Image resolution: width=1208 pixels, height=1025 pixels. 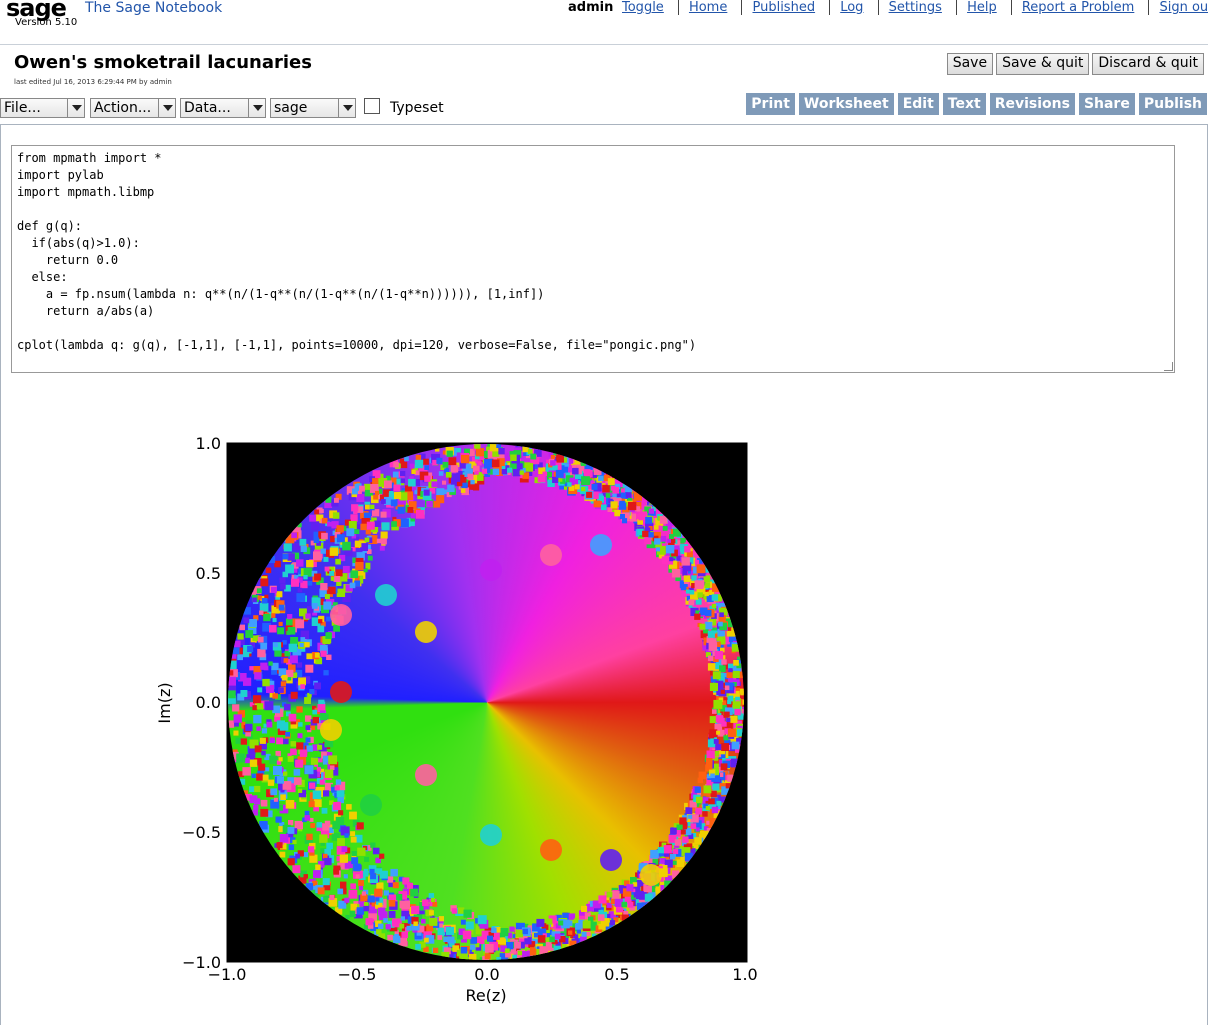 I want to click on tab-publish: Publish, so click(x=1172, y=104).